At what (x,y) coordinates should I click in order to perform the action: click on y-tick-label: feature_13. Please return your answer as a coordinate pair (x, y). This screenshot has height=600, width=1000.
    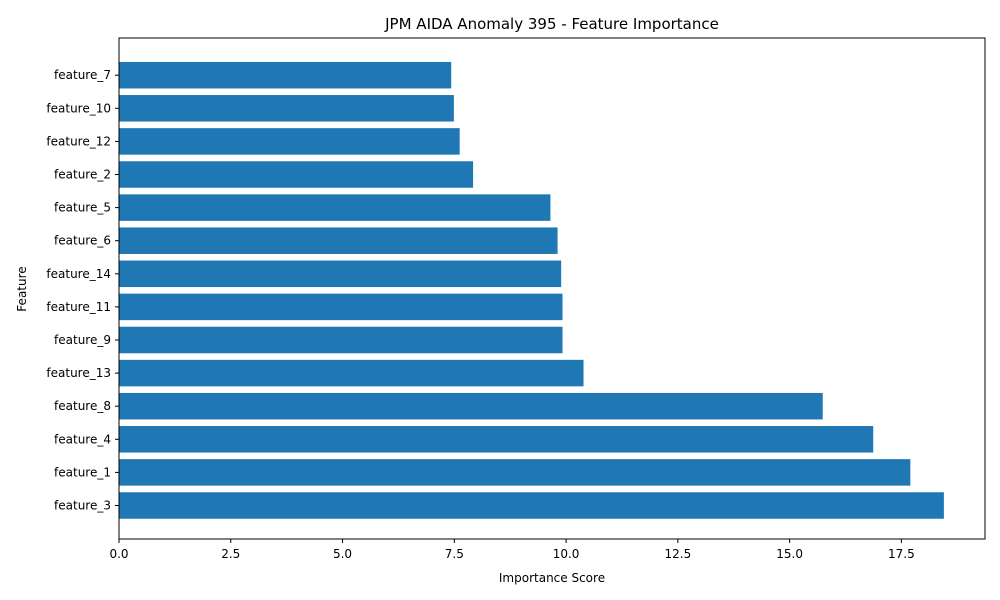
    Looking at the image, I should click on (78, 373).